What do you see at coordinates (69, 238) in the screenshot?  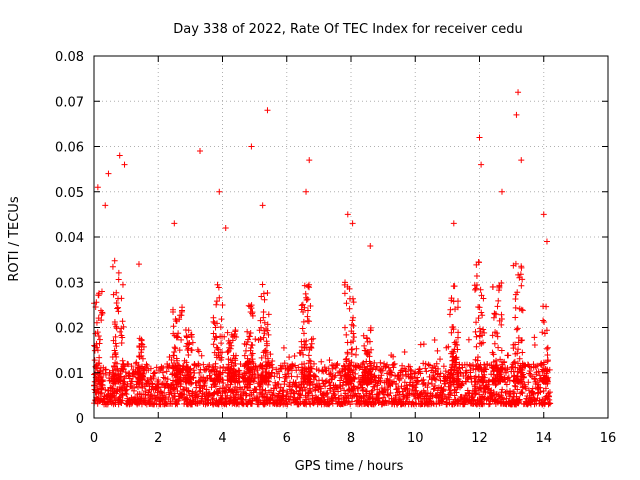 I see `y-tick-label: 0.04` at bounding box center [69, 238].